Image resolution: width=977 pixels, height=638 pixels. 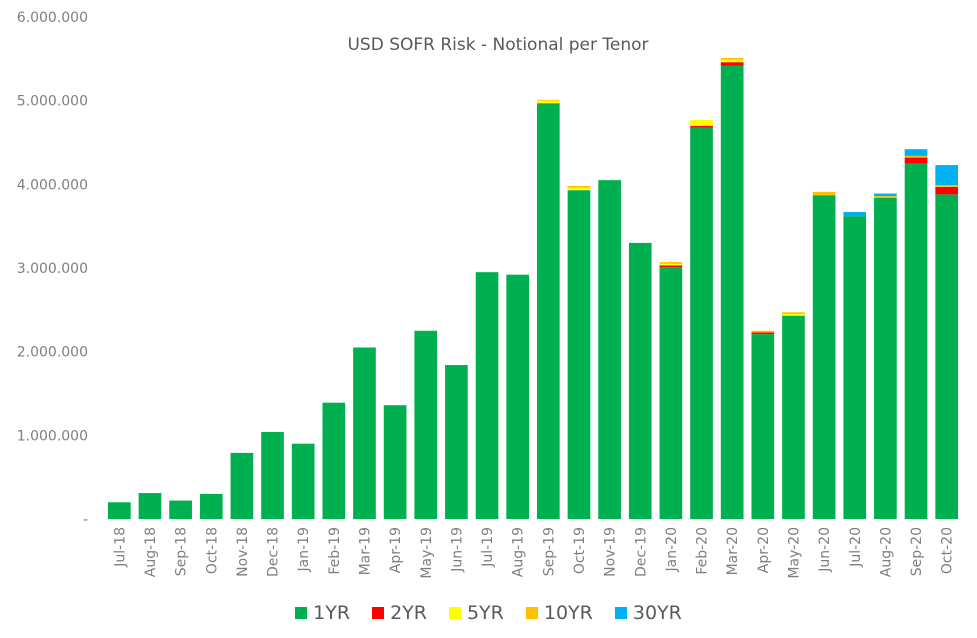 What do you see at coordinates (641, 552) in the screenshot?
I see `x-tick-label: Dec-19` at bounding box center [641, 552].